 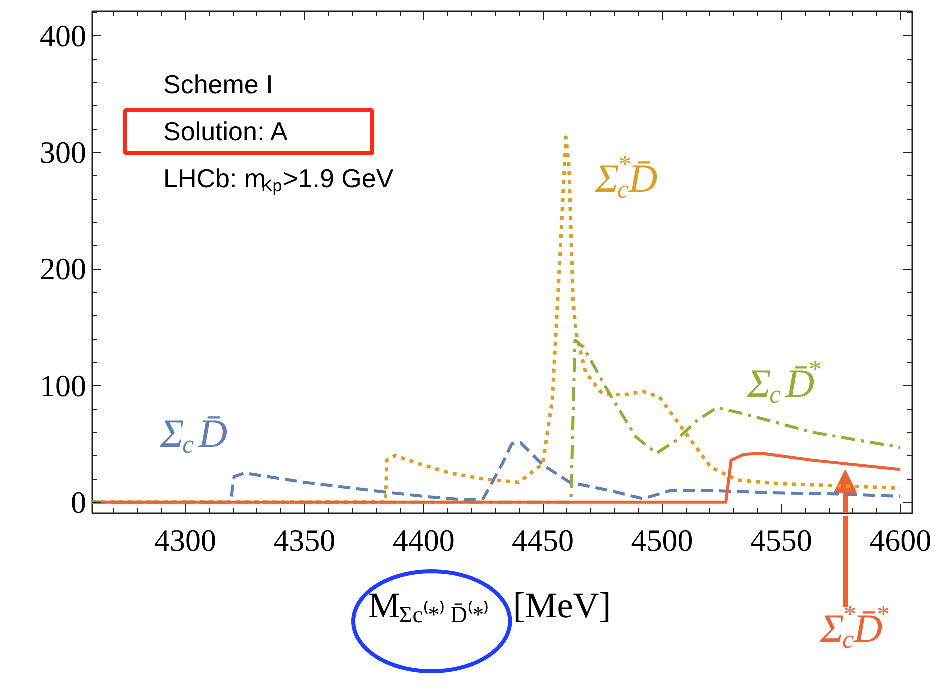 What do you see at coordinates (63, 386) in the screenshot?
I see `y-tick-label: 100` at bounding box center [63, 386].